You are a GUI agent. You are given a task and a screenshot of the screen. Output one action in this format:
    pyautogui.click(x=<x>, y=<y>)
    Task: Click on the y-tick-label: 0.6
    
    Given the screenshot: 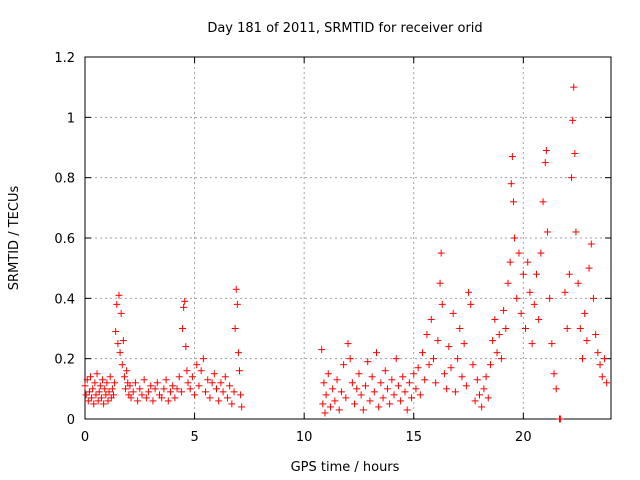 What is the action you would take?
    pyautogui.click(x=64, y=239)
    